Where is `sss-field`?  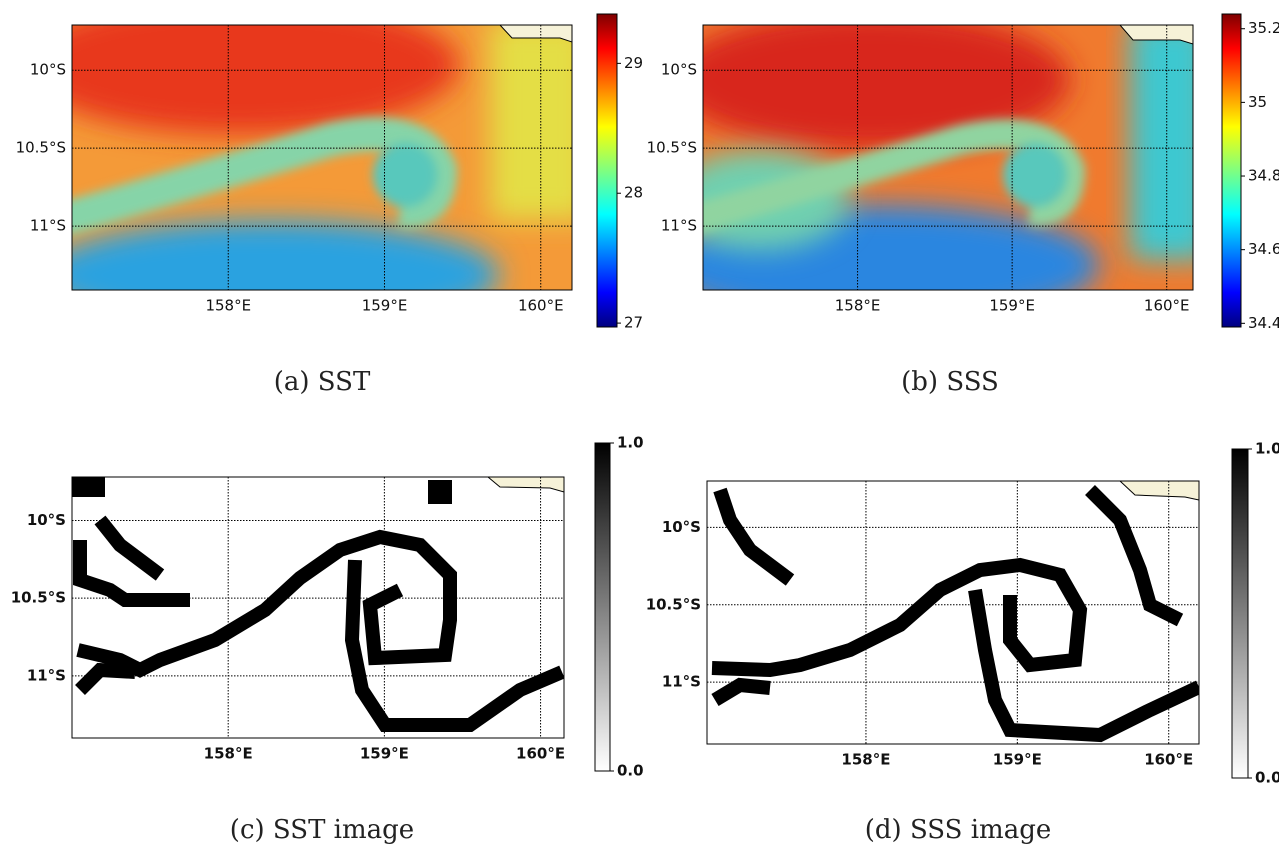 sss-field is located at coordinates (948, 157).